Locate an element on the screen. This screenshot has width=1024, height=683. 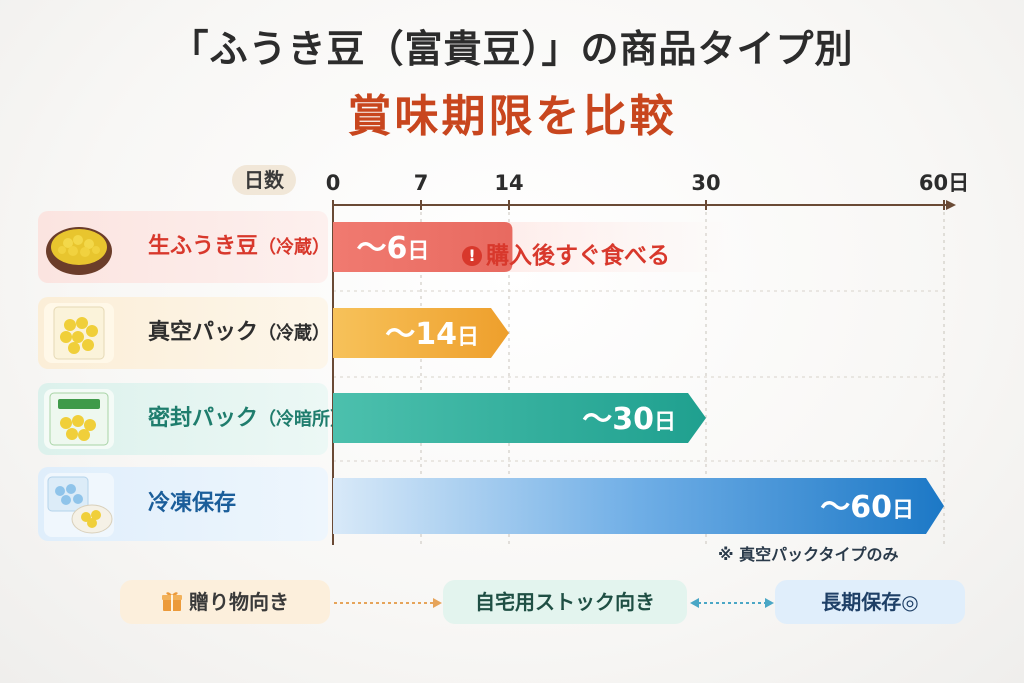
pill-gift: 贈り物向き is located at coordinates (225, 602).